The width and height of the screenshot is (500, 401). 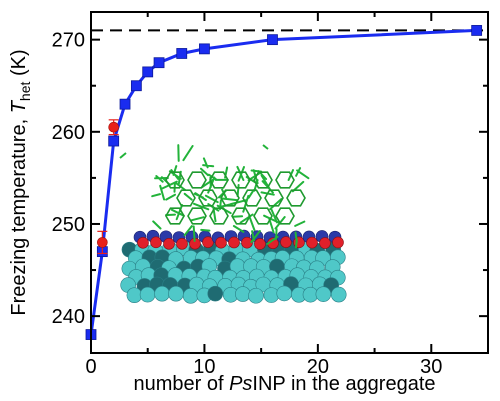 I want to click on x-axis-label-part-1: number of, so click(x=181, y=384).